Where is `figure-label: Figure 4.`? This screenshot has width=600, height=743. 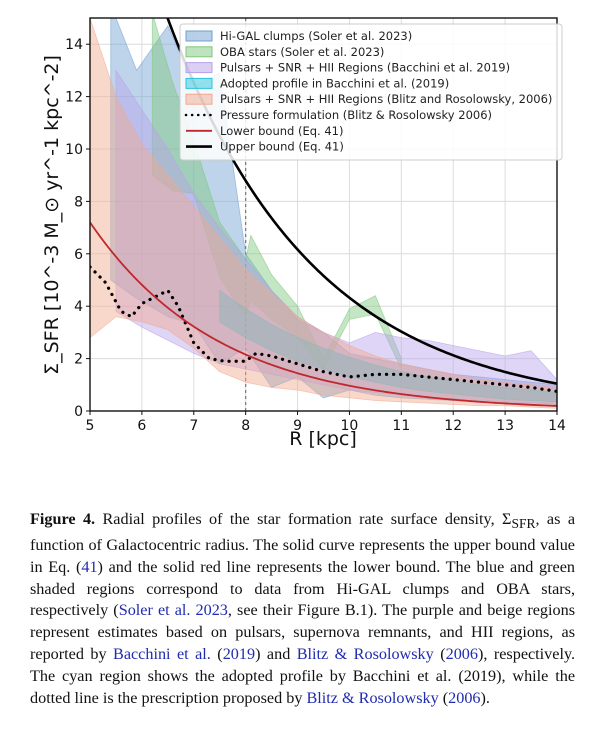 figure-label: Figure 4. is located at coordinates (63, 519).